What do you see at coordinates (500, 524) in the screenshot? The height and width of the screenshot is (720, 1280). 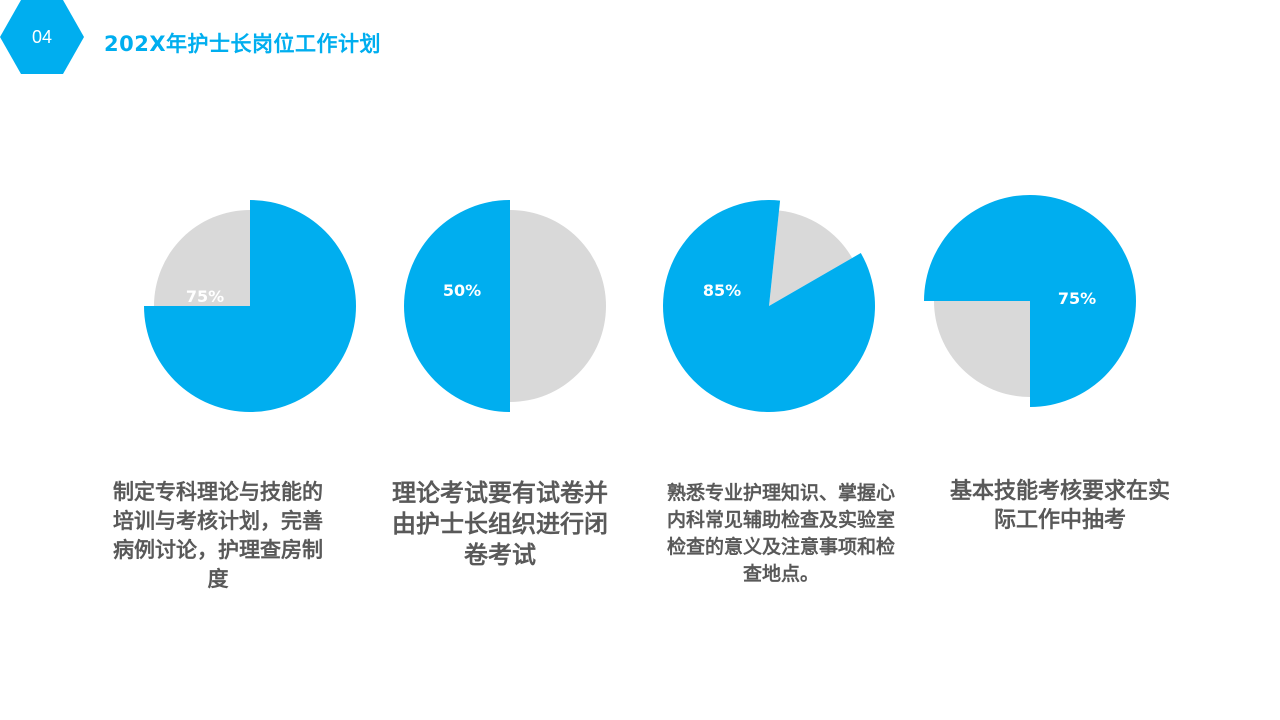 I see `caption-2: 理论考试要有试卷并 由护士长组织进行闭 卷考试` at bounding box center [500, 524].